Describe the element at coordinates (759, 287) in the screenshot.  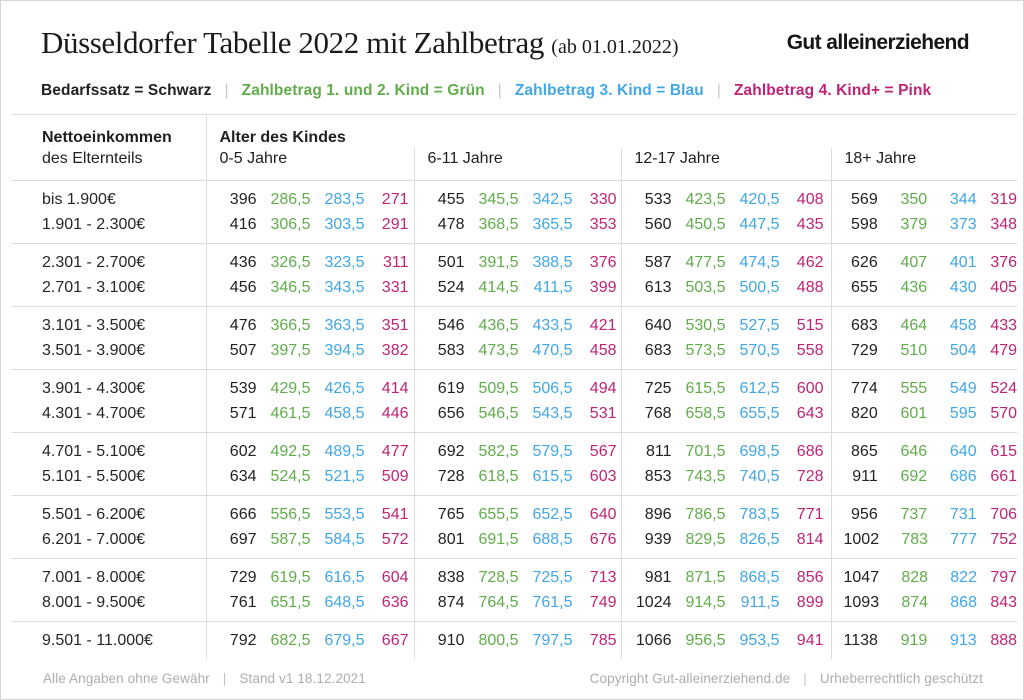
I see `zahlbetrag-kind-3-value: 500,5` at that location.